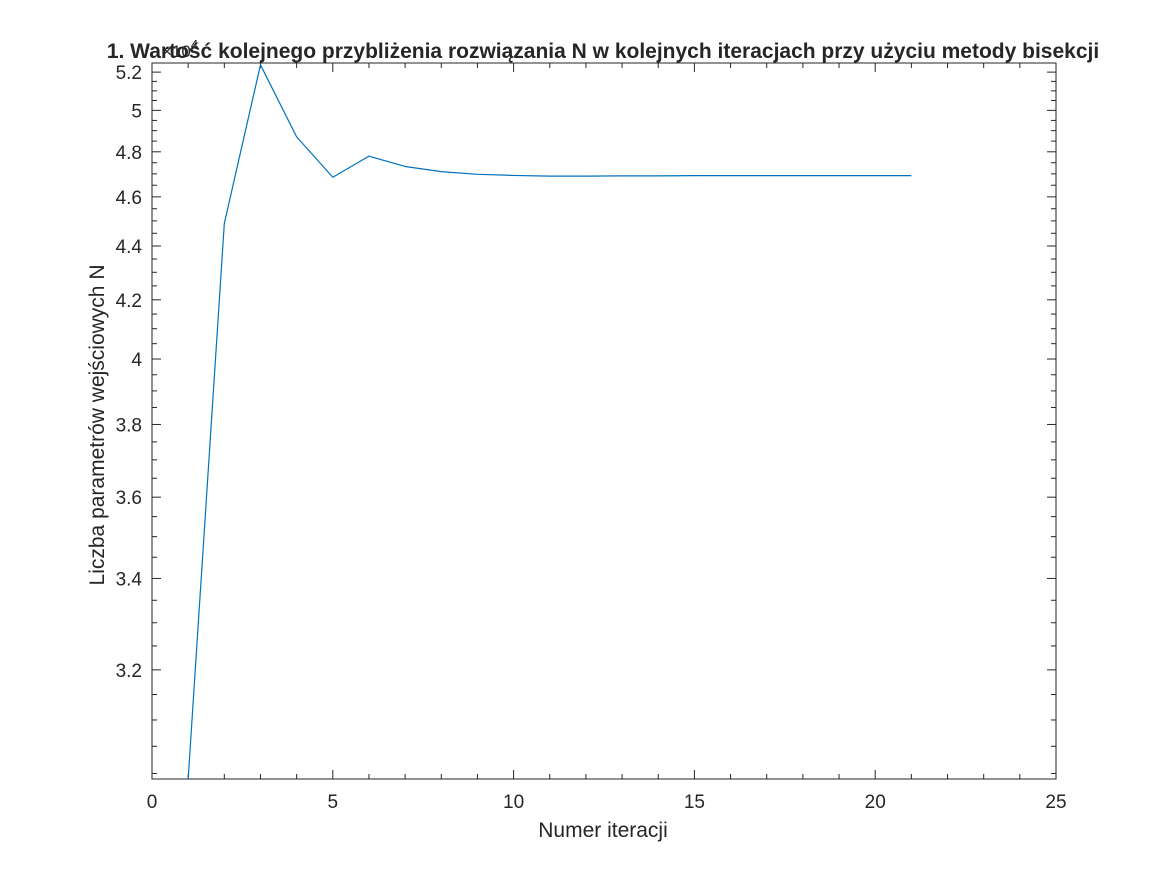 The height and width of the screenshot is (875, 1167). What do you see at coordinates (97, 425) in the screenshot?
I see `y-axis-label: Liczba parametrów wejściowych N` at bounding box center [97, 425].